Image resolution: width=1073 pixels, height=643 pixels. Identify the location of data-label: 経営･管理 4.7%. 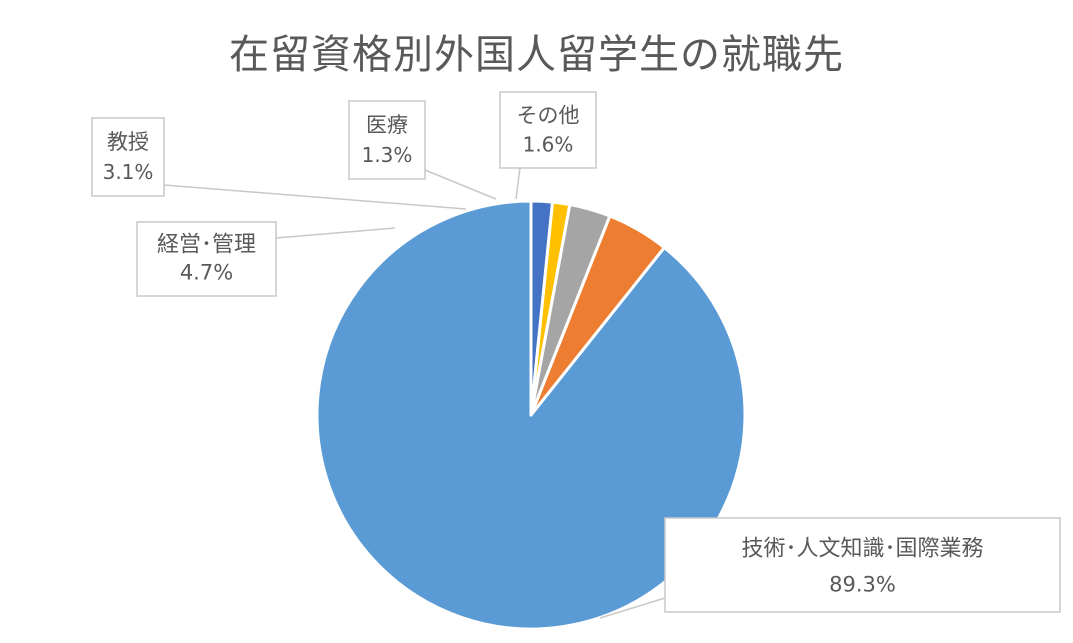
(206, 259).